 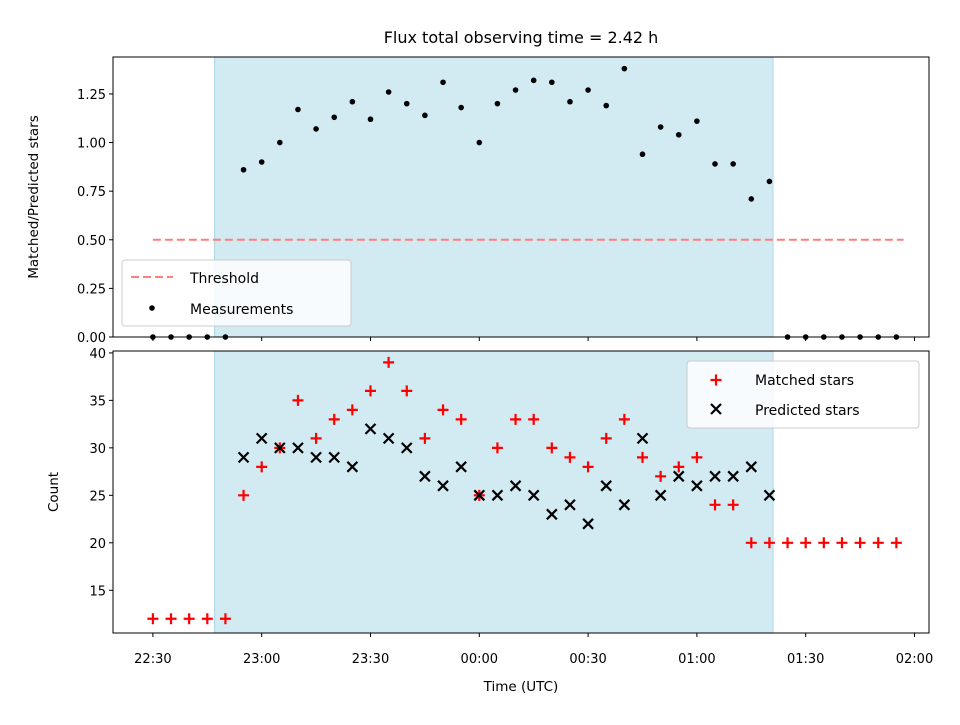 What do you see at coordinates (716, 380) in the screenshot?
I see `legend-matched-swatch` at bounding box center [716, 380].